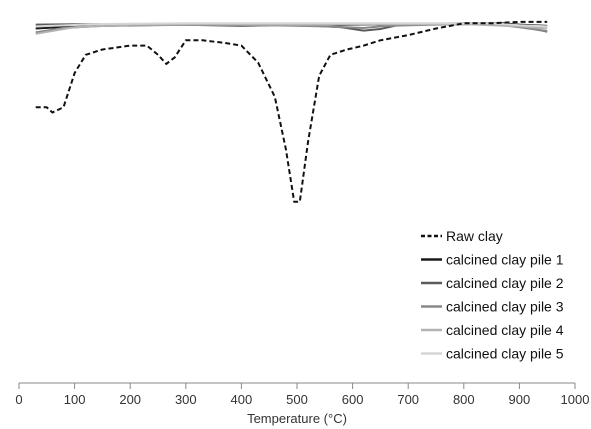  I want to click on legend-label-4: calcined clay pile 3, so click(505, 307).